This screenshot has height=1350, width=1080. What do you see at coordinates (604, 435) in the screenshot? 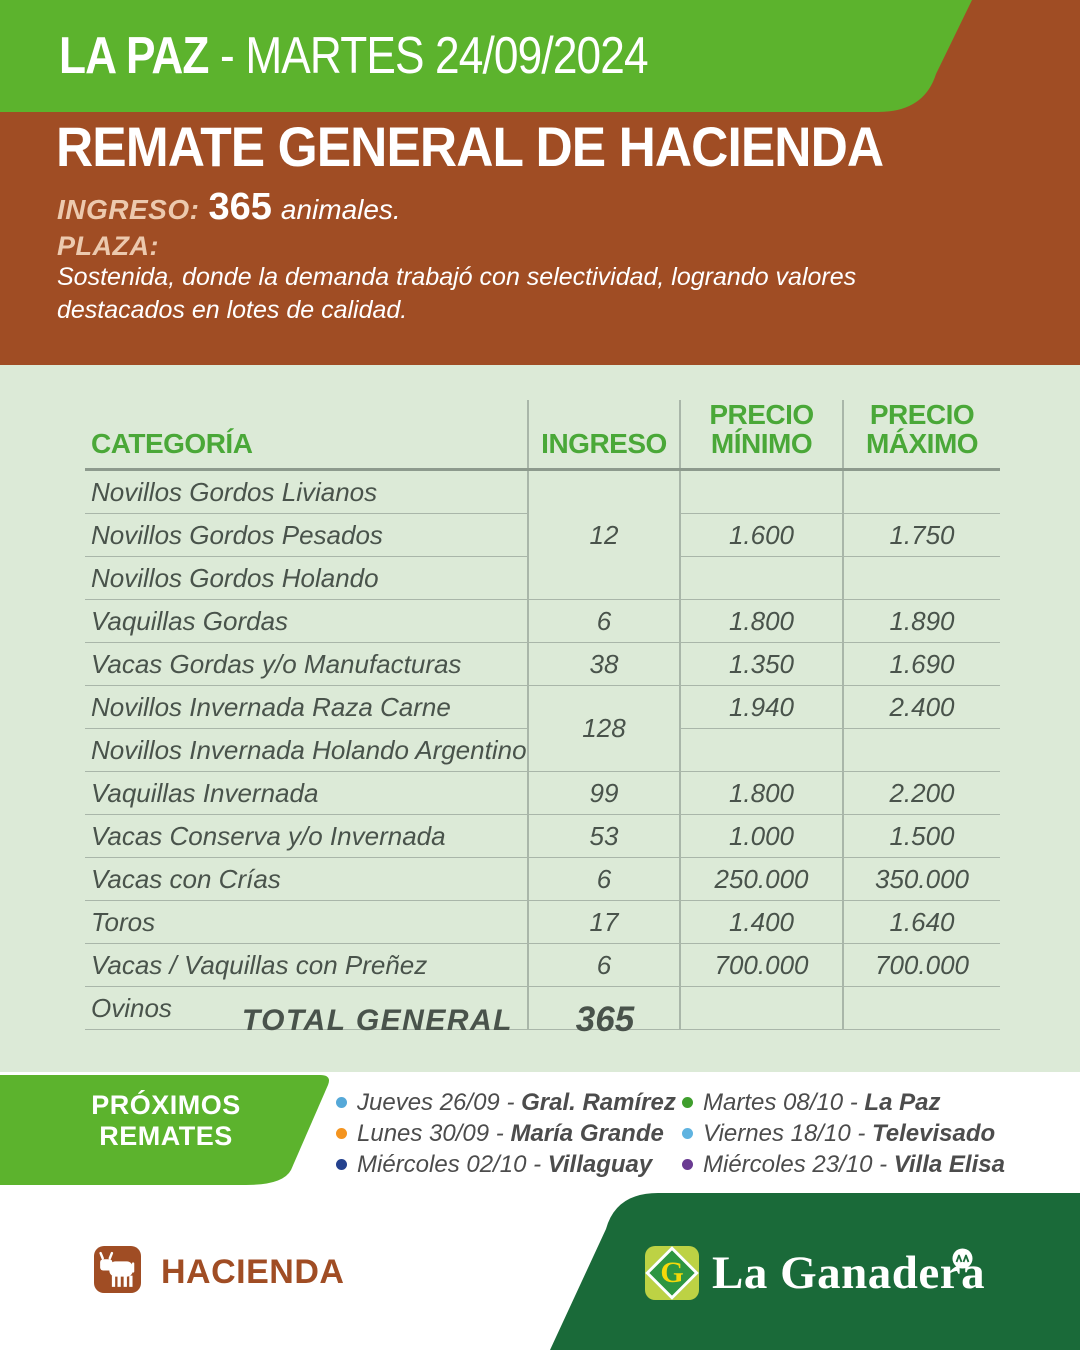
I see `column-header-ingreso: INGRESO` at bounding box center [604, 435].